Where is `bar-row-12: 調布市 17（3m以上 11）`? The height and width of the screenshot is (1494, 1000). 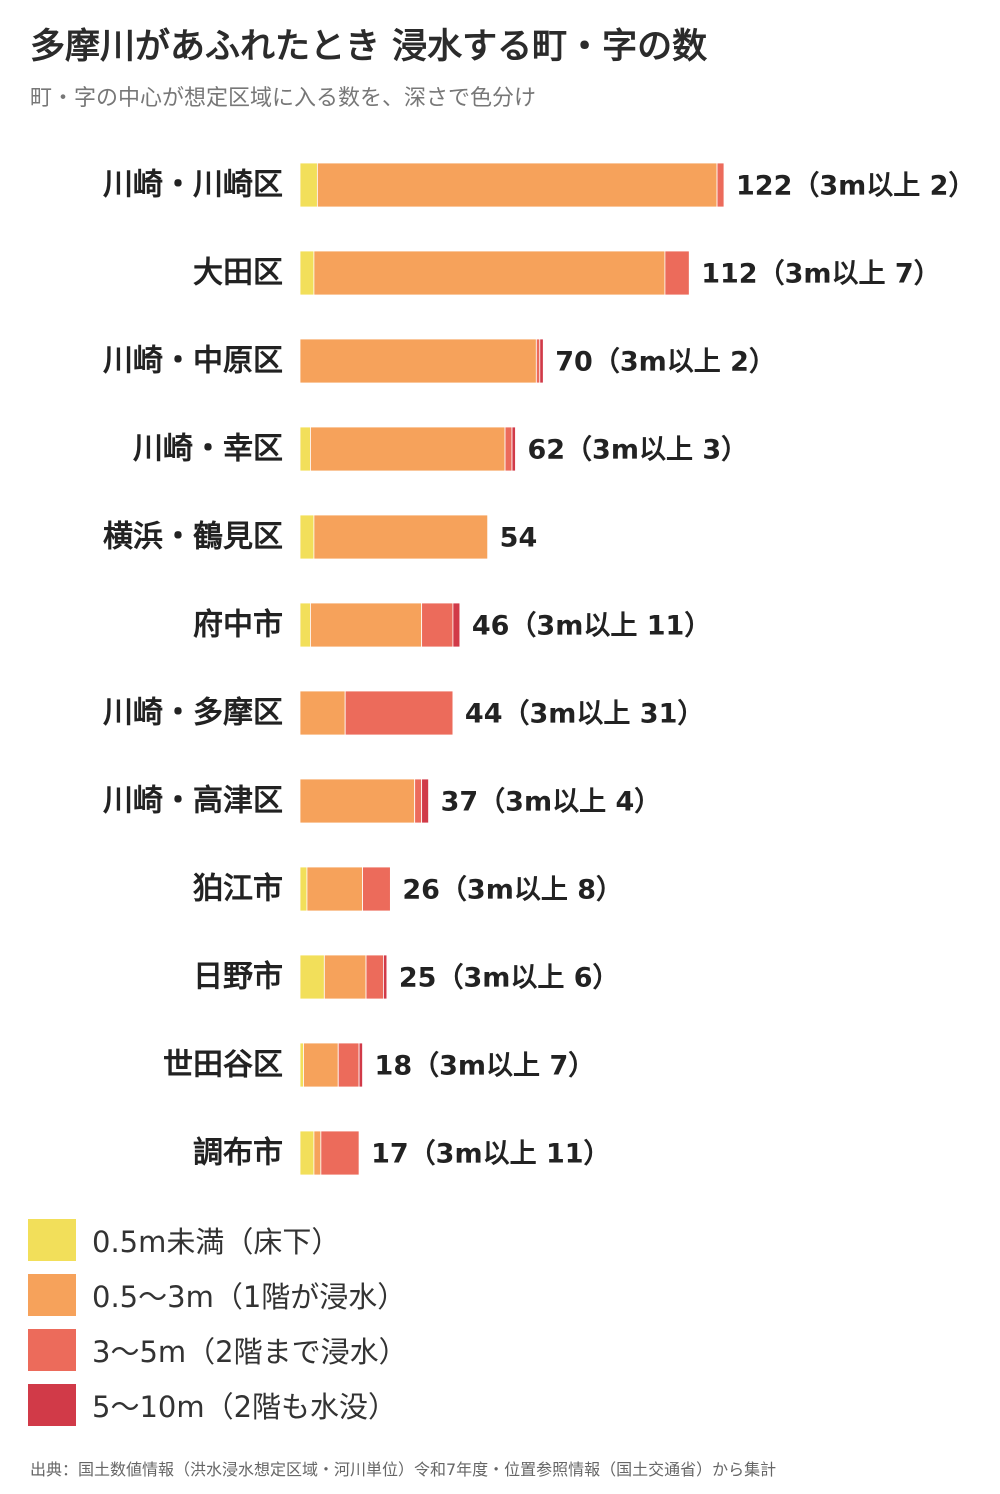 bar-row-12: 調布市 17（3m以上 11） is located at coordinates (402, 1153).